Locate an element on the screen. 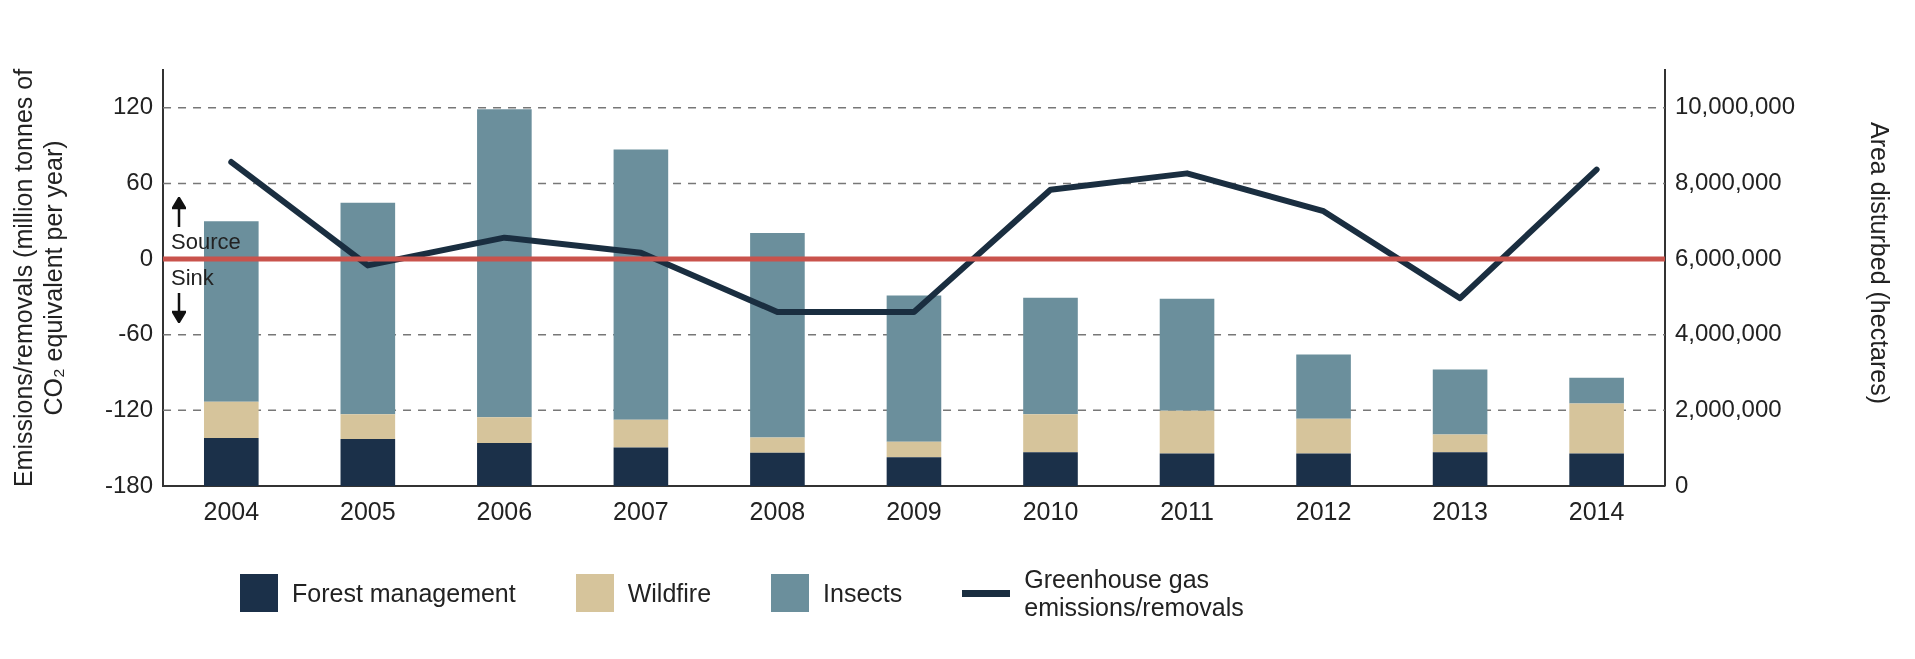 This screenshot has height=659, width=1915. legend-label: Wildfire is located at coordinates (669, 593).